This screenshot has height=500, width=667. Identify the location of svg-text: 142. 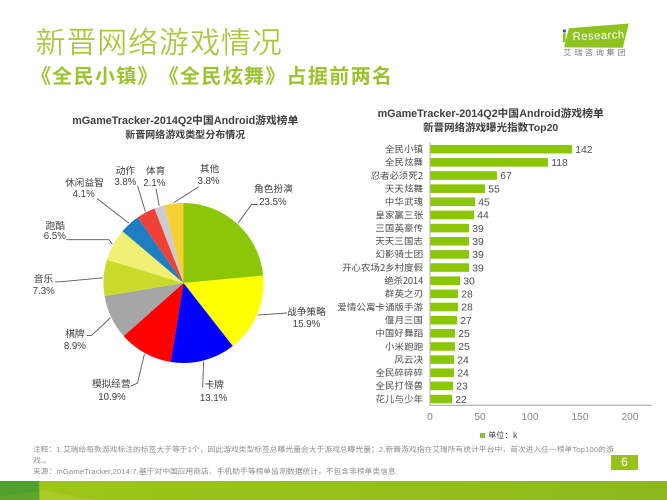
(584, 150).